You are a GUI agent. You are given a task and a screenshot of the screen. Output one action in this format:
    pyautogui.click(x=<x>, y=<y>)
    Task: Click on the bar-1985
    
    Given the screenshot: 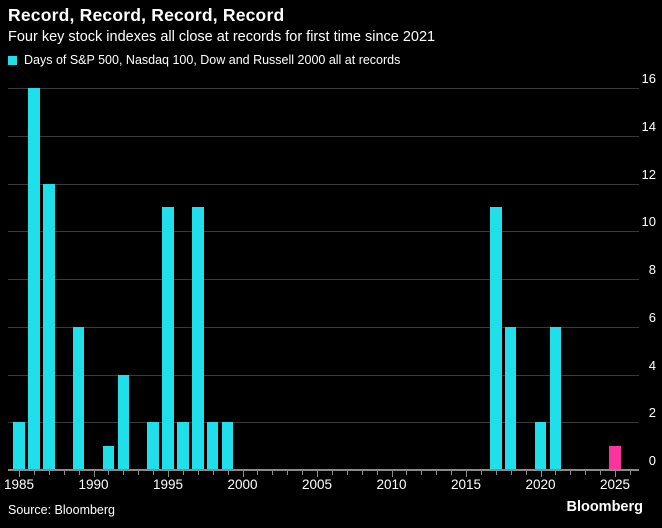 What is the action you would take?
    pyautogui.click(x=19, y=446)
    